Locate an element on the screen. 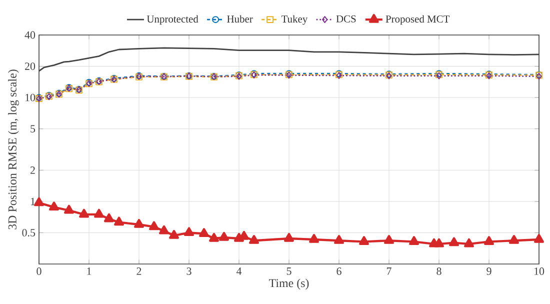 The height and width of the screenshot is (304, 550). legend-label: DCS is located at coordinates (346, 18).